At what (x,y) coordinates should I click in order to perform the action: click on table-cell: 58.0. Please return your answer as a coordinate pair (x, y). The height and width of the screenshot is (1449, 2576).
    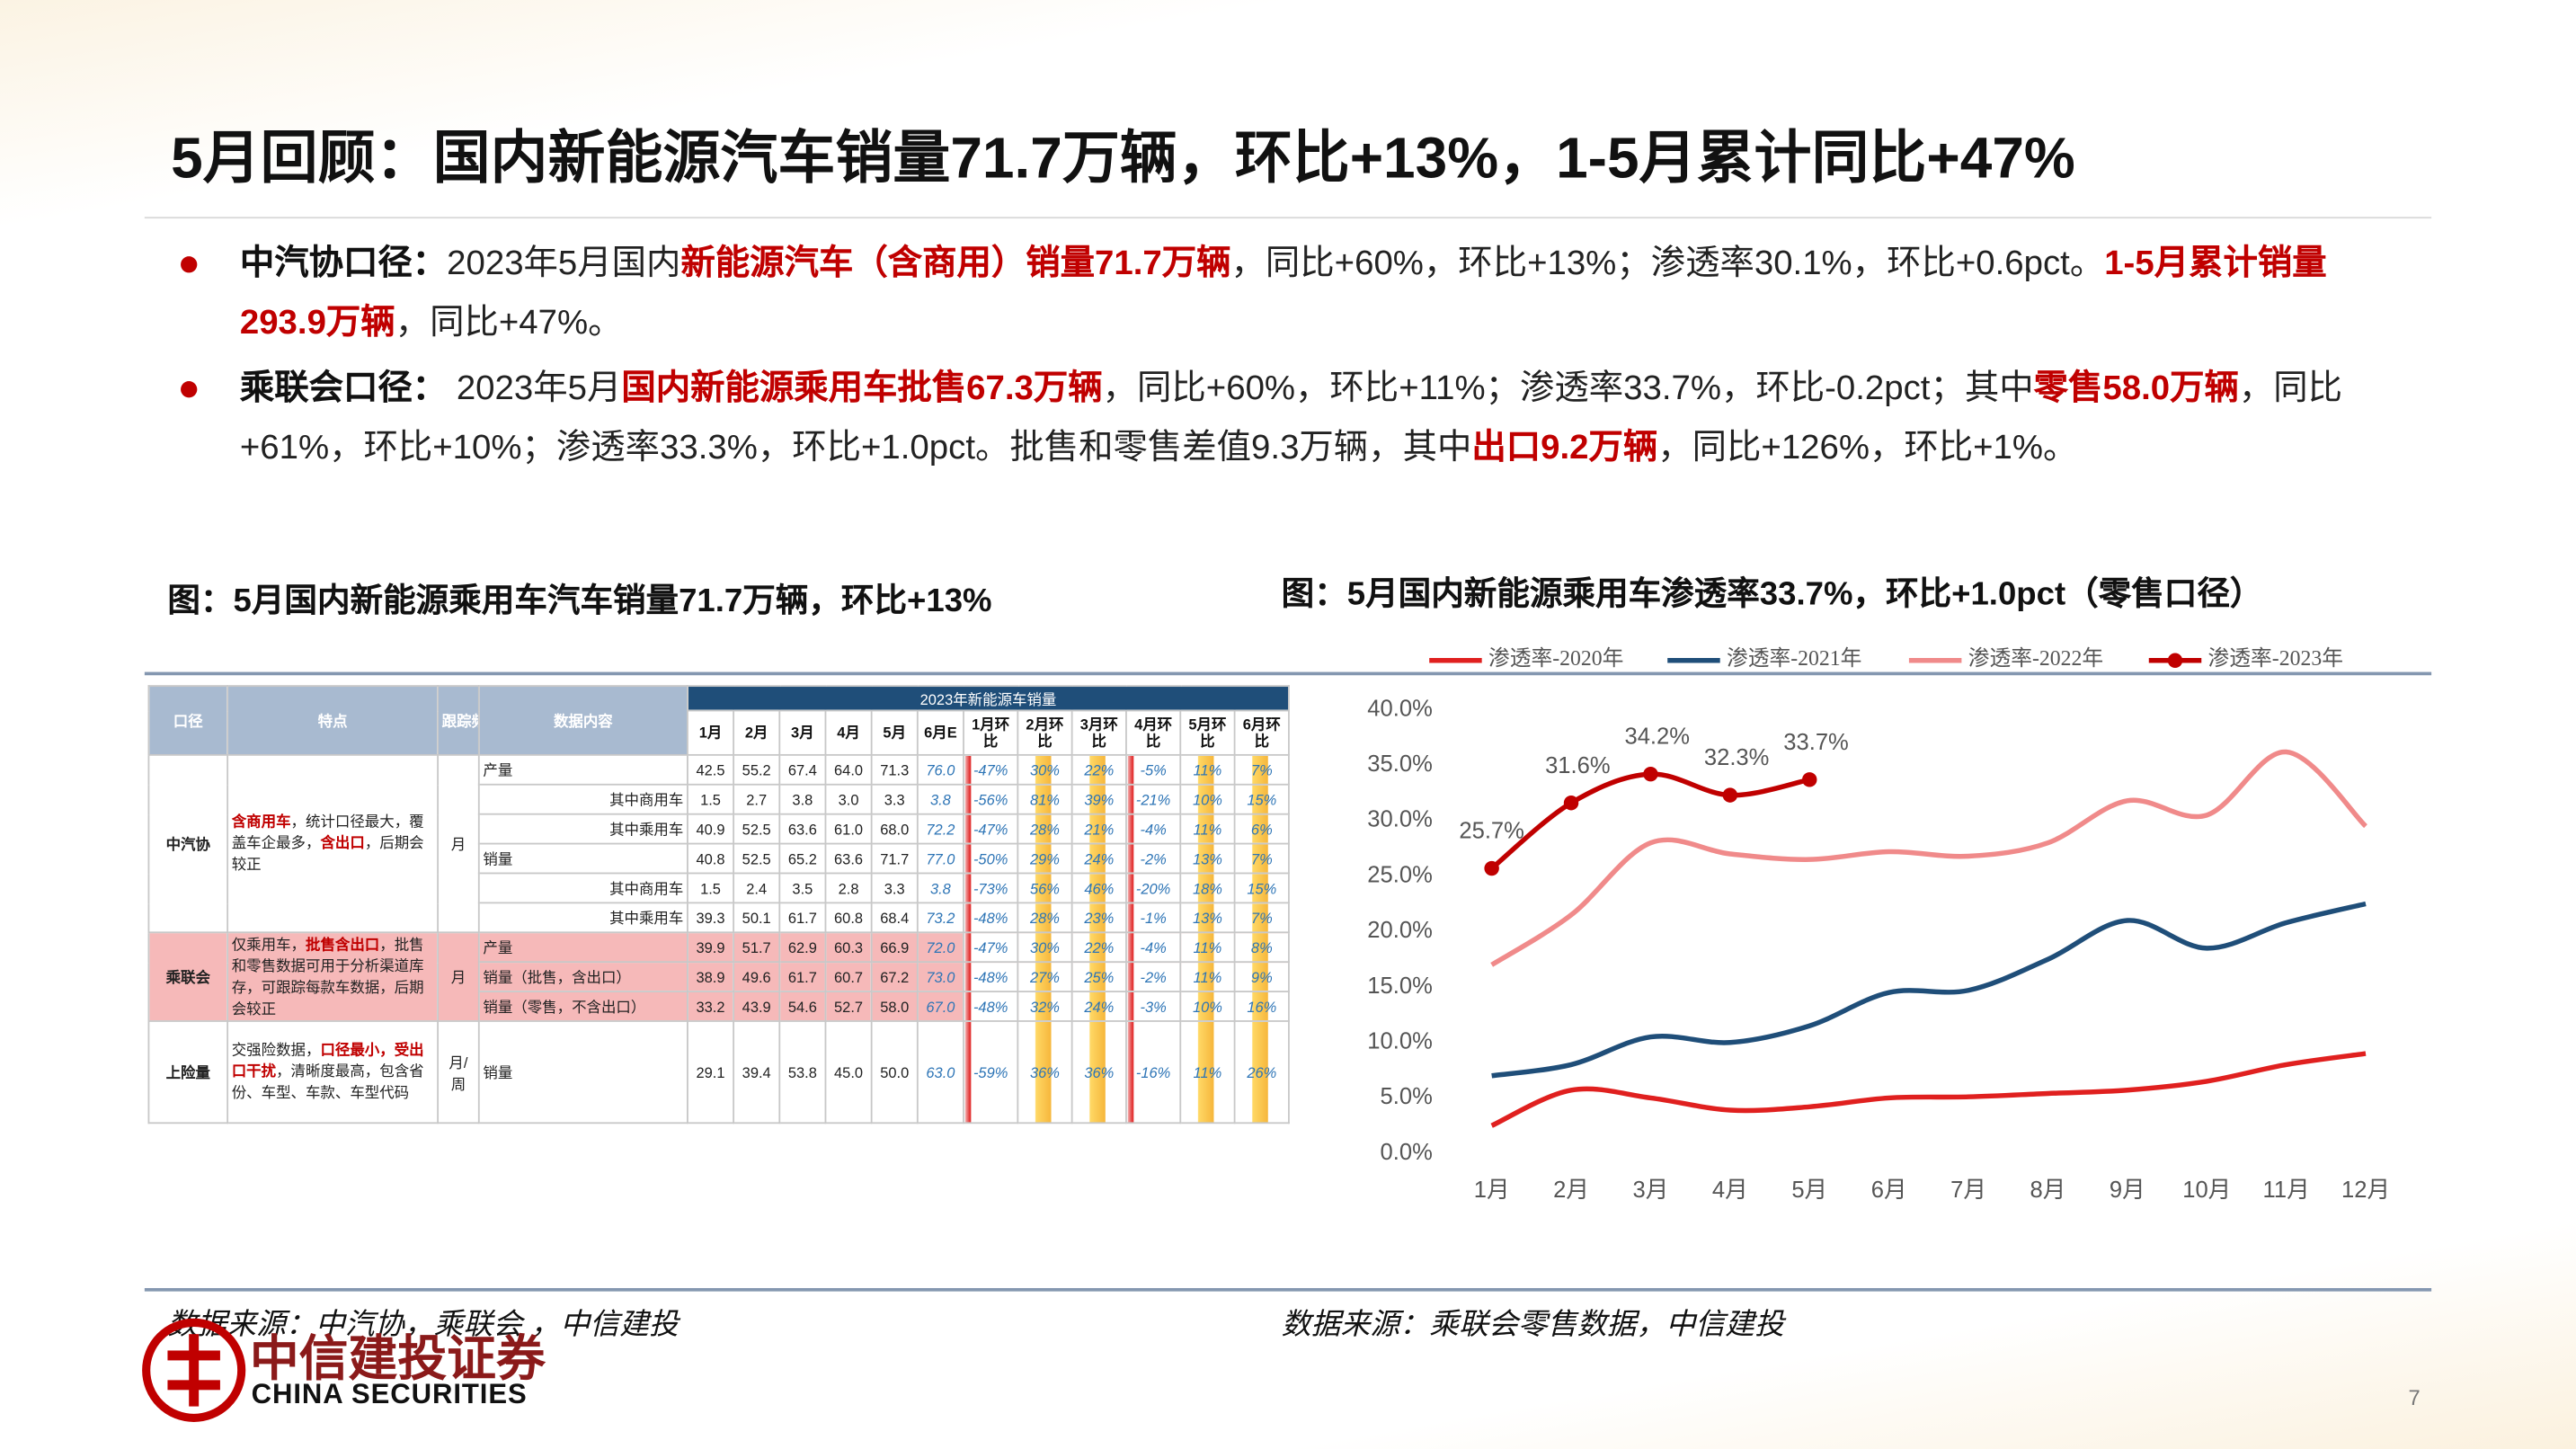
    Looking at the image, I should click on (894, 1006).